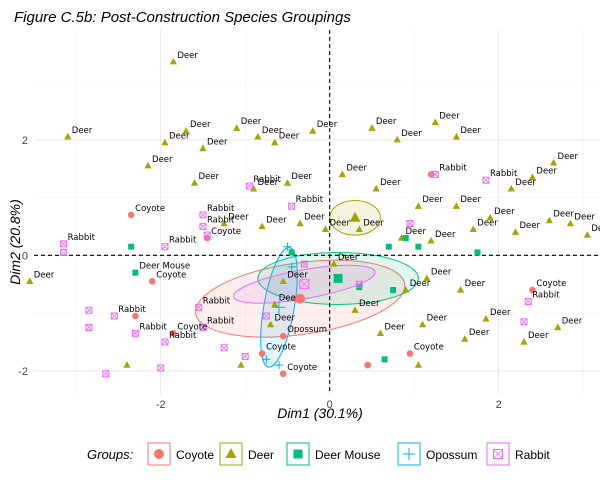 The height and width of the screenshot is (480, 600). What do you see at coordinates (25, 256) in the screenshot?
I see `y-tick-label: 0` at bounding box center [25, 256].